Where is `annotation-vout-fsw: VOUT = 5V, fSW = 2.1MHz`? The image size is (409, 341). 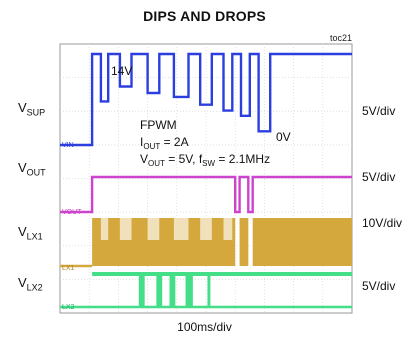 annotation-vout-fsw: VOUT = 5V, fSW = 2.1MHz is located at coordinates (205, 160).